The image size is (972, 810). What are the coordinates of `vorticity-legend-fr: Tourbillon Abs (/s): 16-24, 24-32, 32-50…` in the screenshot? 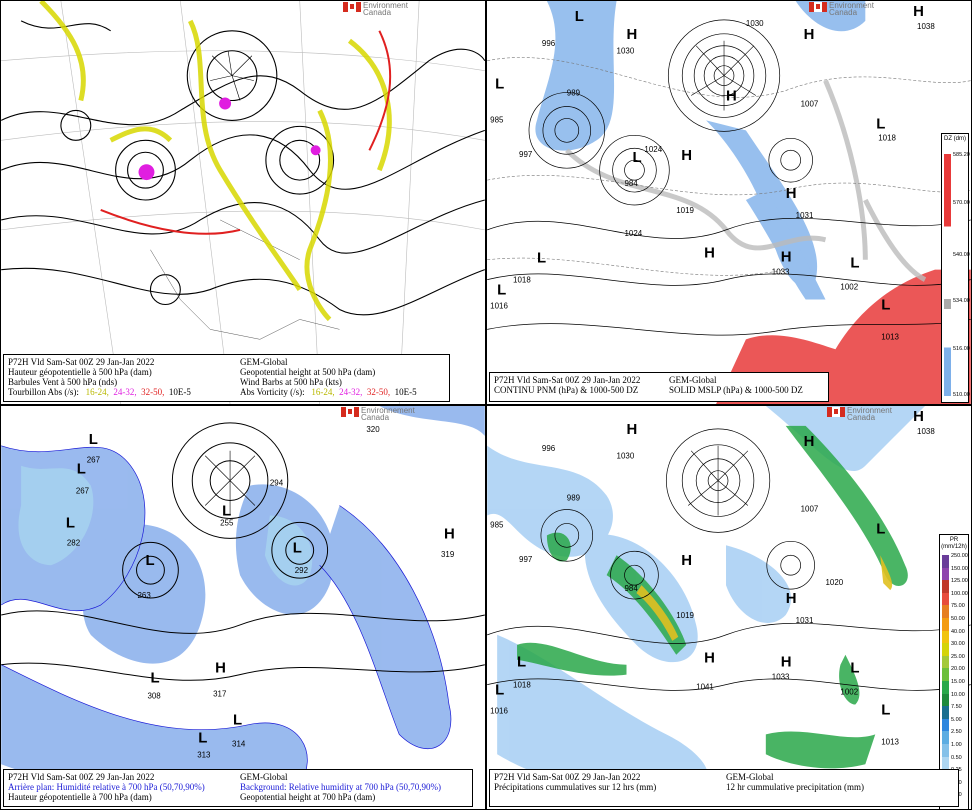 It's located at (124, 392).